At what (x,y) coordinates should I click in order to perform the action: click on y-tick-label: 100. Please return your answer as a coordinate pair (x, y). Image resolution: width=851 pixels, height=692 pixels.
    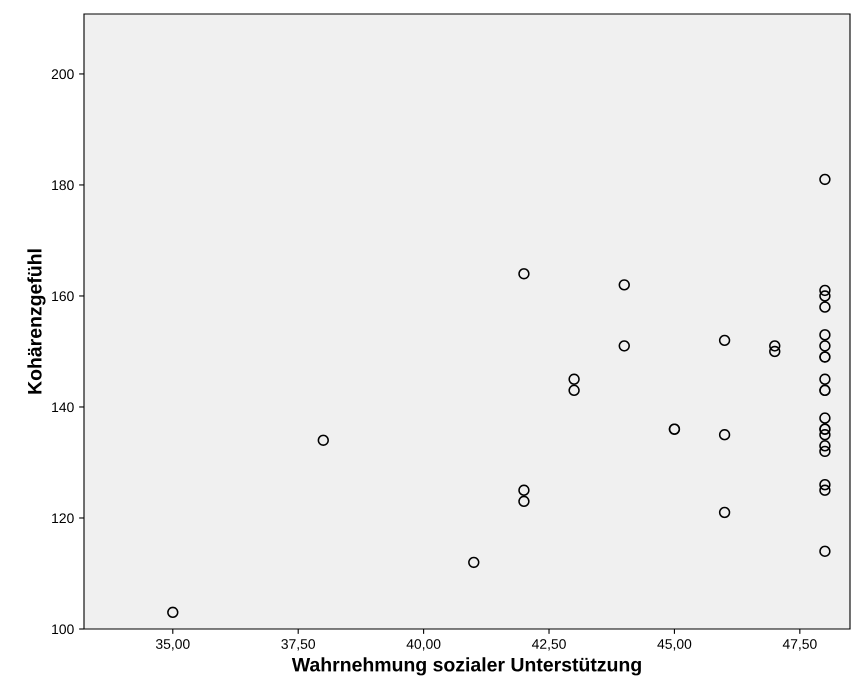
    Looking at the image, I should click on (63, 629).